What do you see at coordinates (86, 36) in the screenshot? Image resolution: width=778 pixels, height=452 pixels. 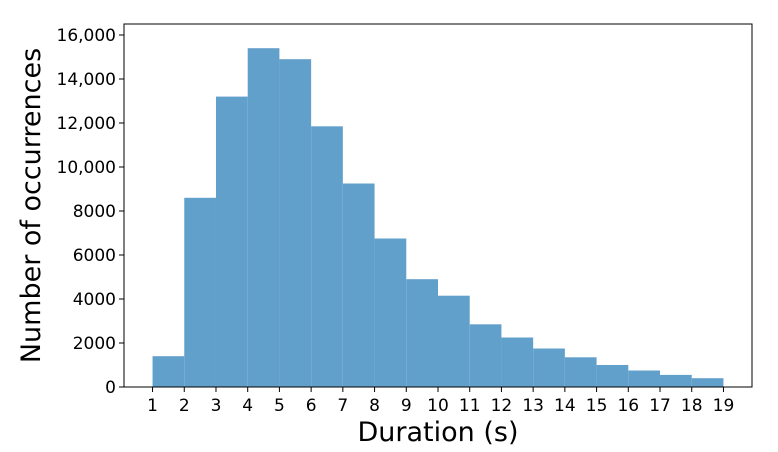 I see `y-tick-label: 16,000` at bounding box center [86, 36].